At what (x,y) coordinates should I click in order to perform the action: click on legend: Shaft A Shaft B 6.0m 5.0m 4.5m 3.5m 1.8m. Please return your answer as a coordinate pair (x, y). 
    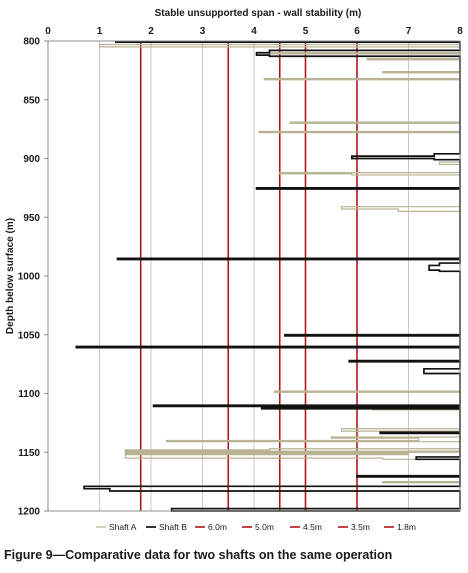
    Looking at the image, I should click on (256, 527).